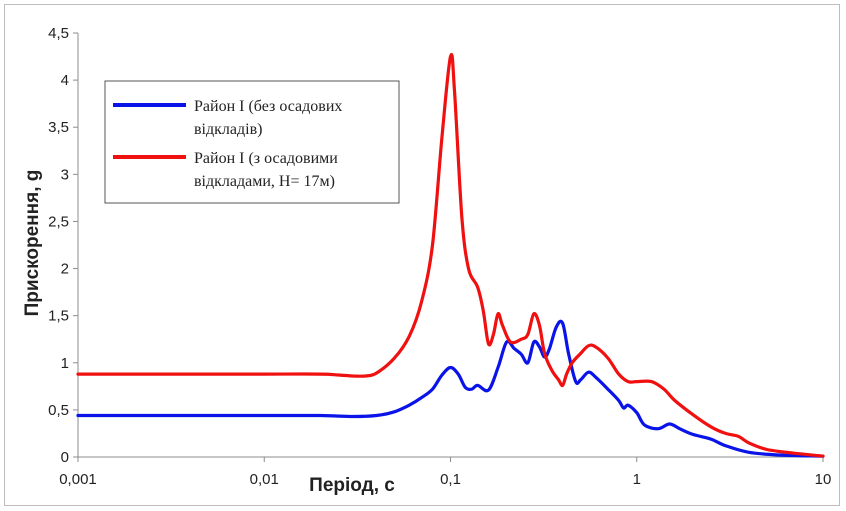  Describe the element at coordinates (450, 479) in the screenshot. I see `x-tick-label: 0,1` at that location.